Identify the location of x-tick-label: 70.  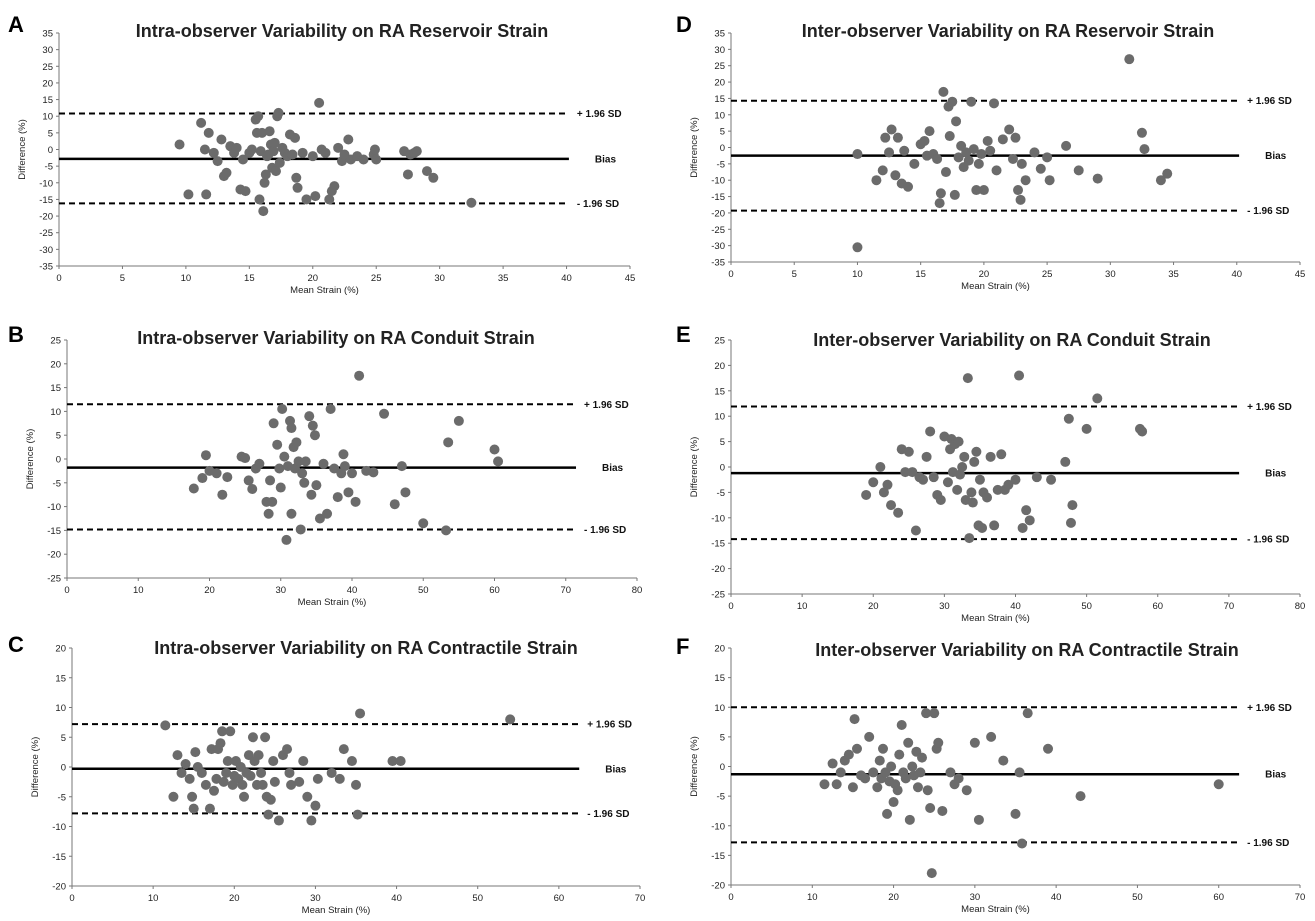
(640, 898).